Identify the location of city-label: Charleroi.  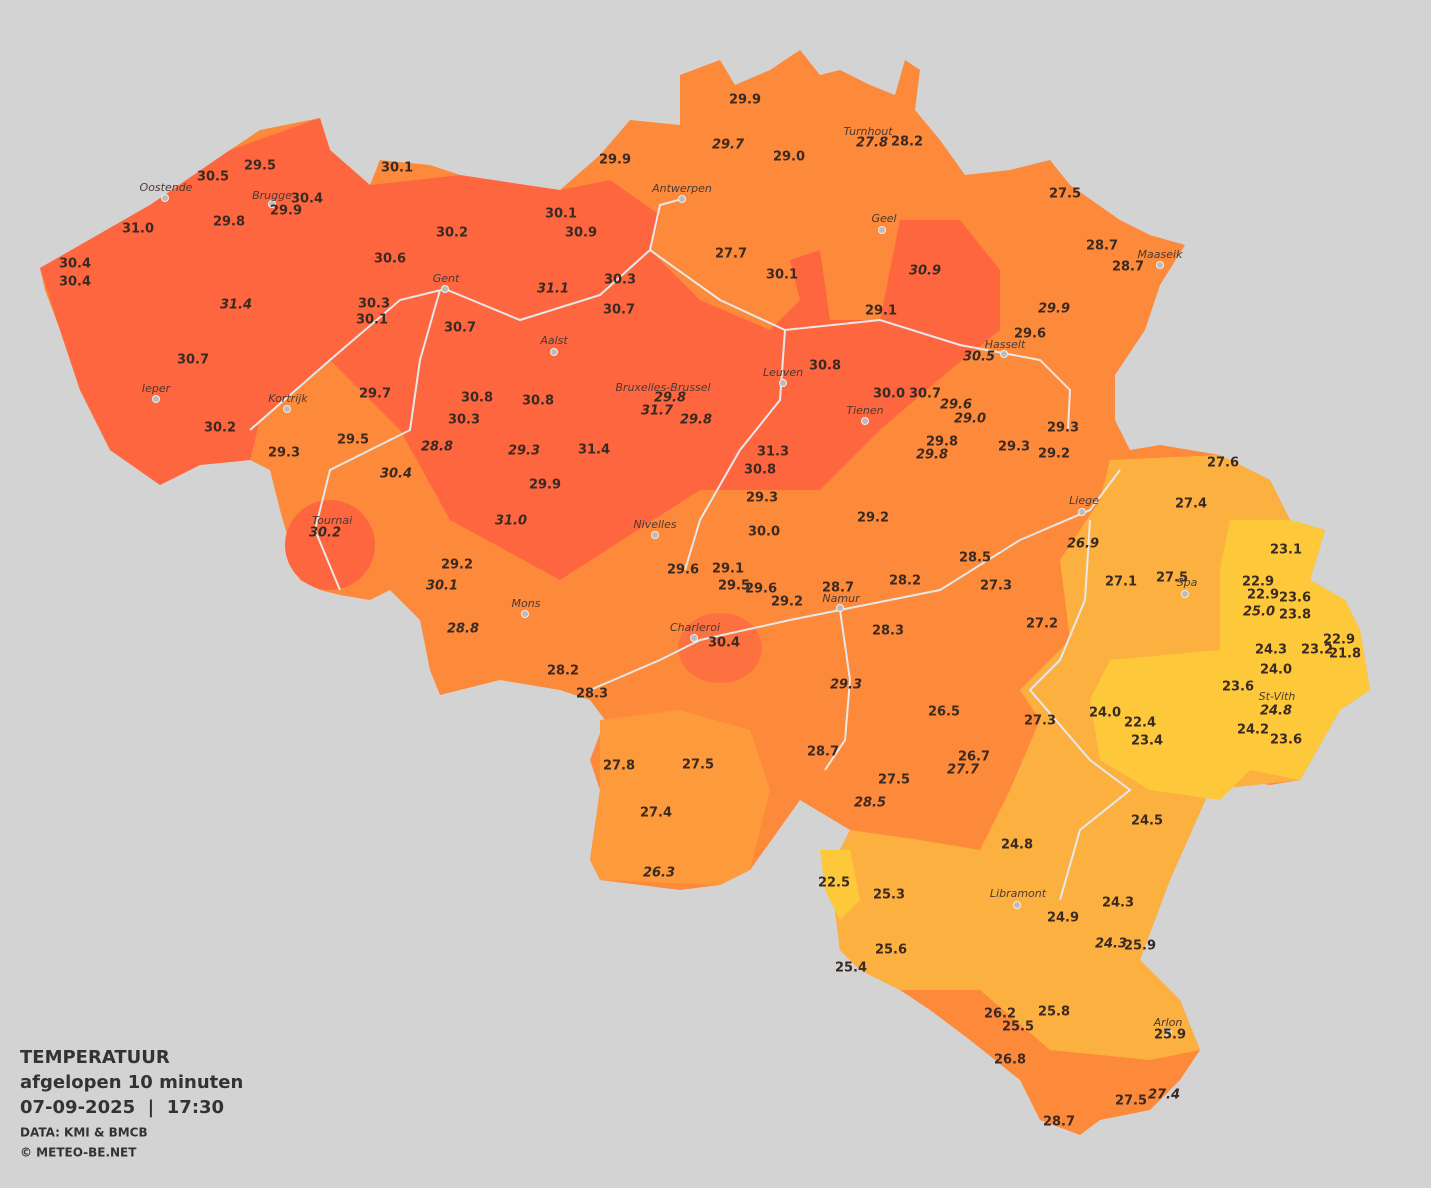
(695, 627).